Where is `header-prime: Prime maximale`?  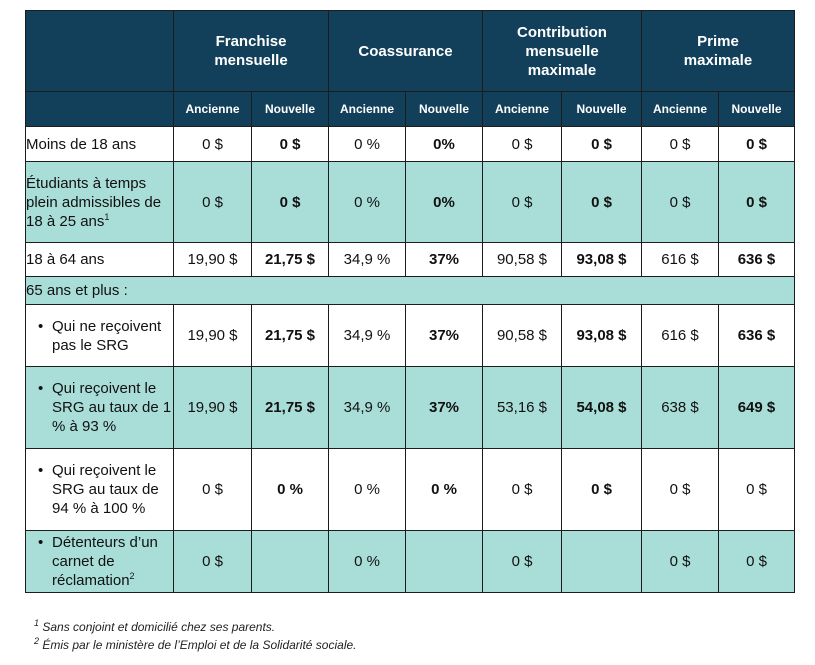
header-prime: Prime maximale is located at coordinates (718, 51).